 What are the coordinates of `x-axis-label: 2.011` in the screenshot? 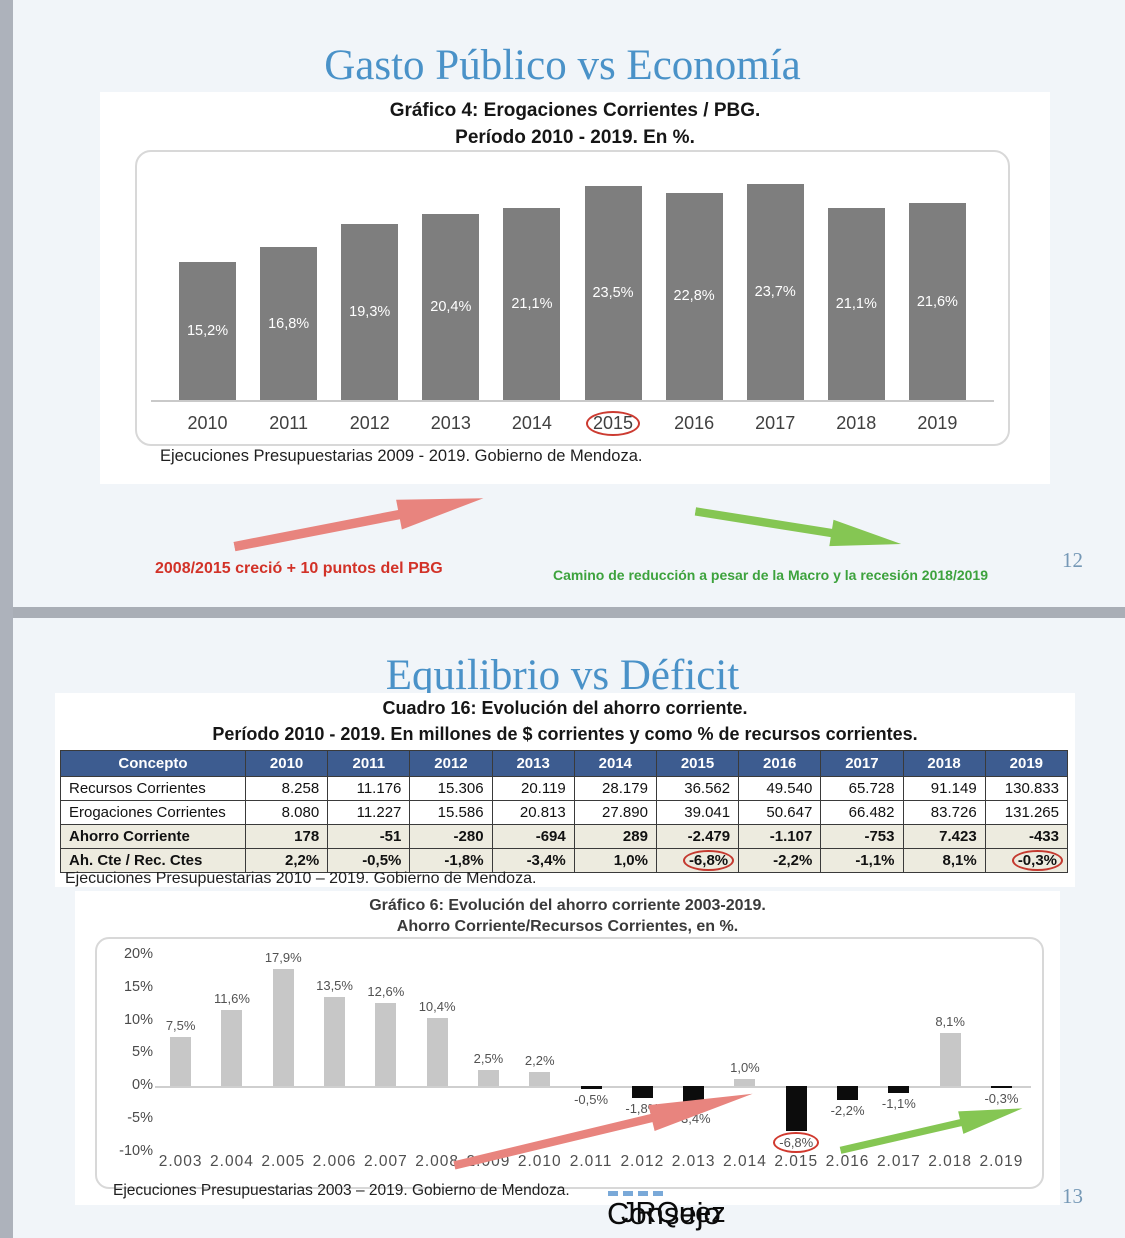 It's located at (591, 1161).